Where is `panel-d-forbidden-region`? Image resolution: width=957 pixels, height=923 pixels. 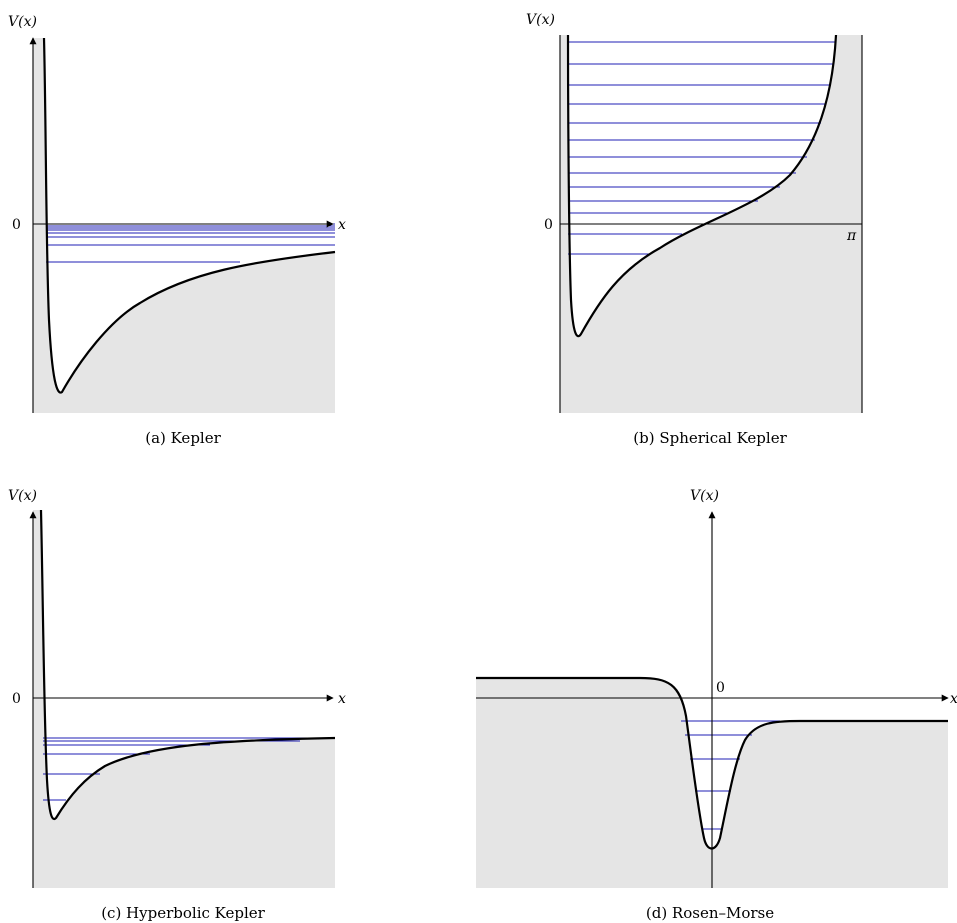
panel-d-forbidden-region is located at coordinates (712, 783).